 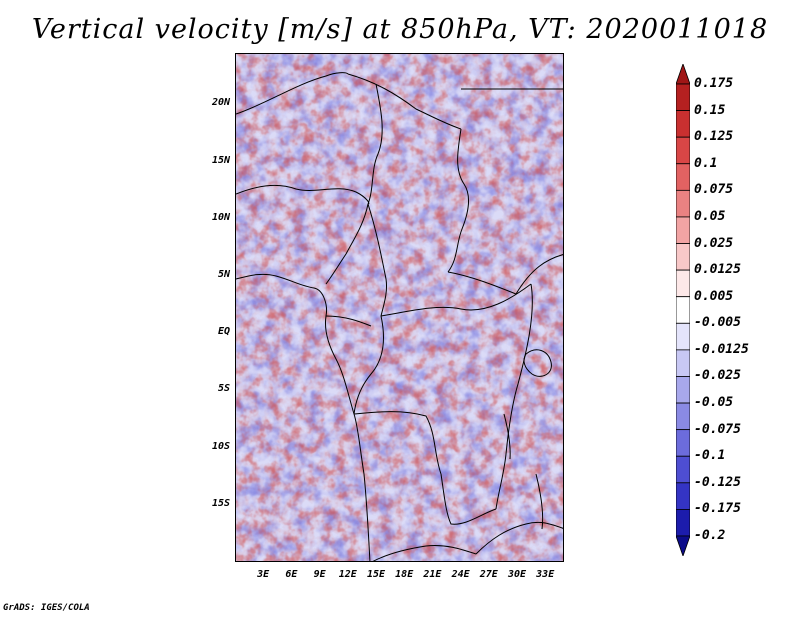 What do you see at coordinates (488, 574) in the screenshot?
I see `lon-tick-label: 27E` at bounding box center [488, 574].